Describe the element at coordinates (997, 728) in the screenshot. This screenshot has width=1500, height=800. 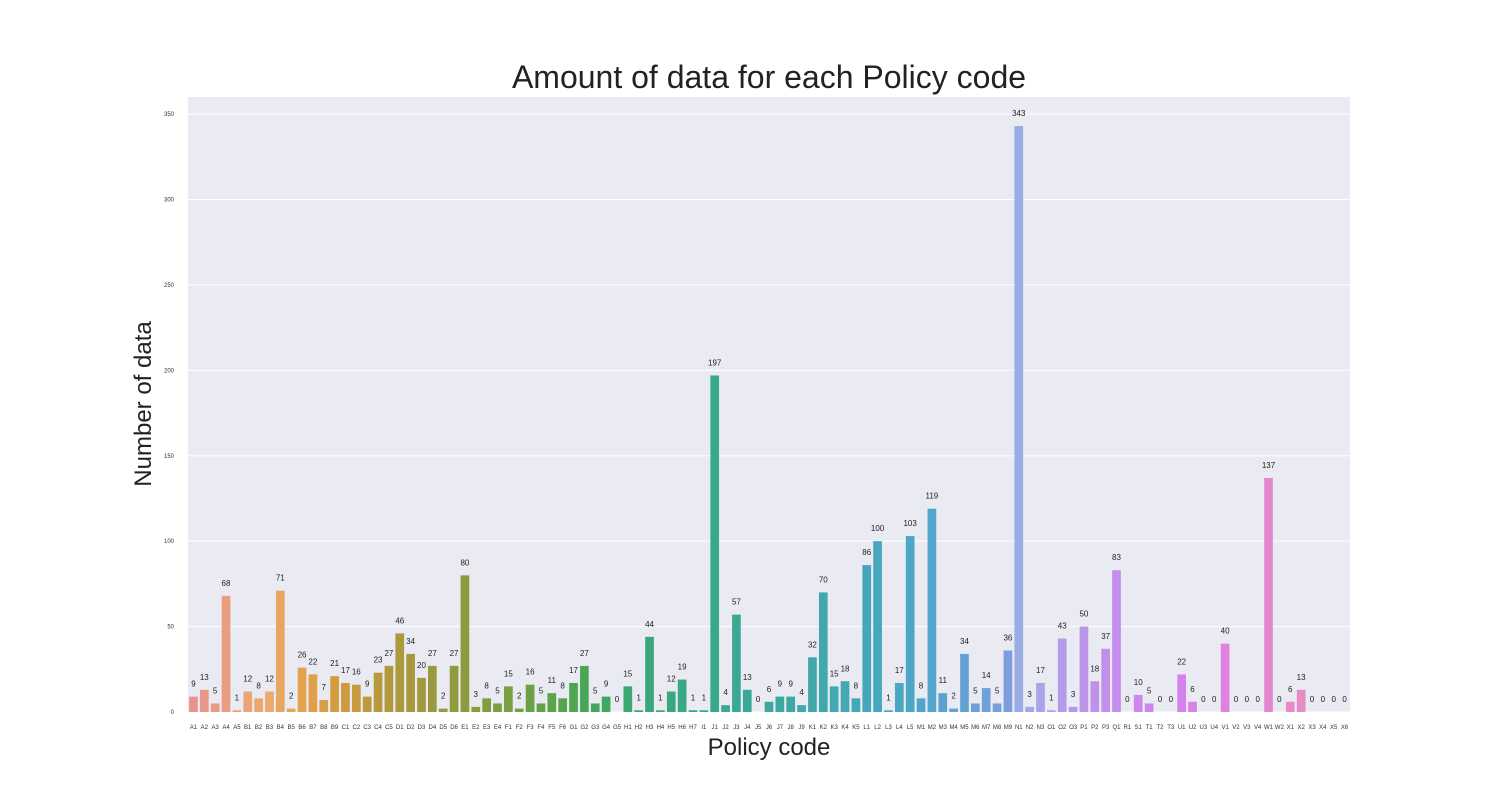
I see `x-tick-label-M8: M8` at that location.